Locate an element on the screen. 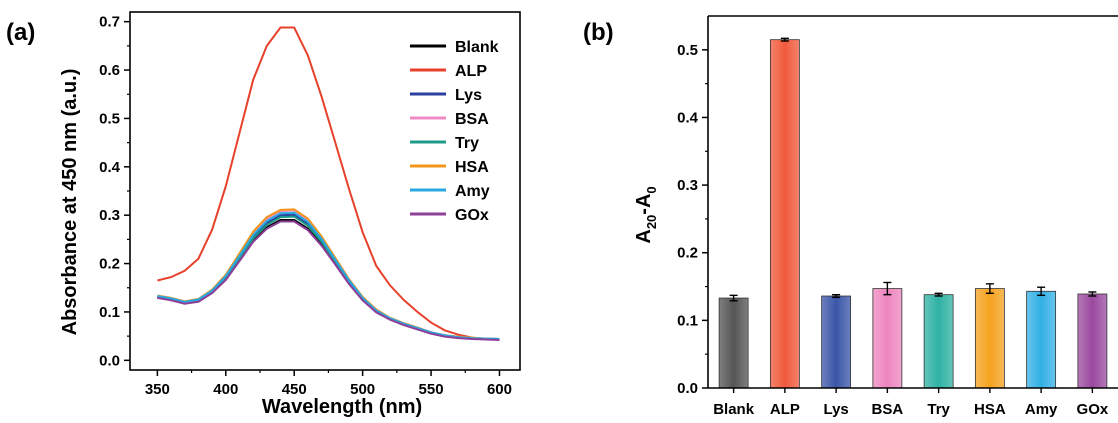 The width and height of the screenshot is (1118, 423). bar-try is located at coordinates (938, 341).